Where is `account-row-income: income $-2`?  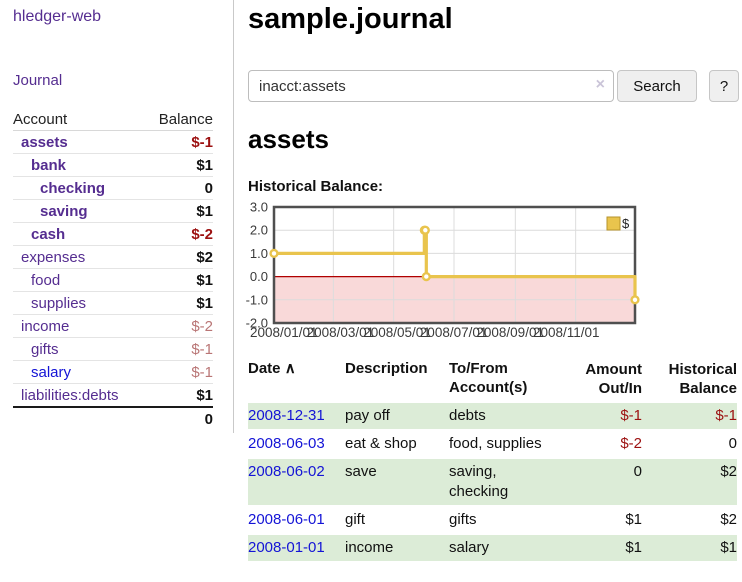 account-row-income: income $-2 is located at coordinates (113, 326).